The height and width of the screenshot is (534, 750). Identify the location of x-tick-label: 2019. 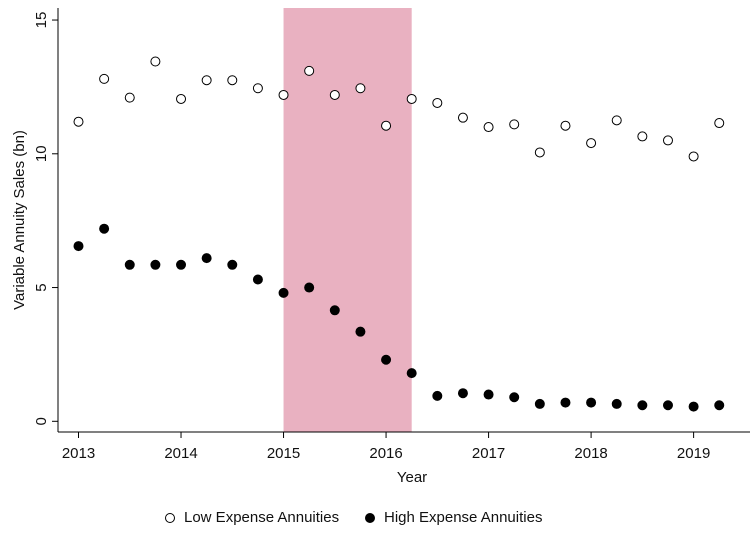
(693, 453).